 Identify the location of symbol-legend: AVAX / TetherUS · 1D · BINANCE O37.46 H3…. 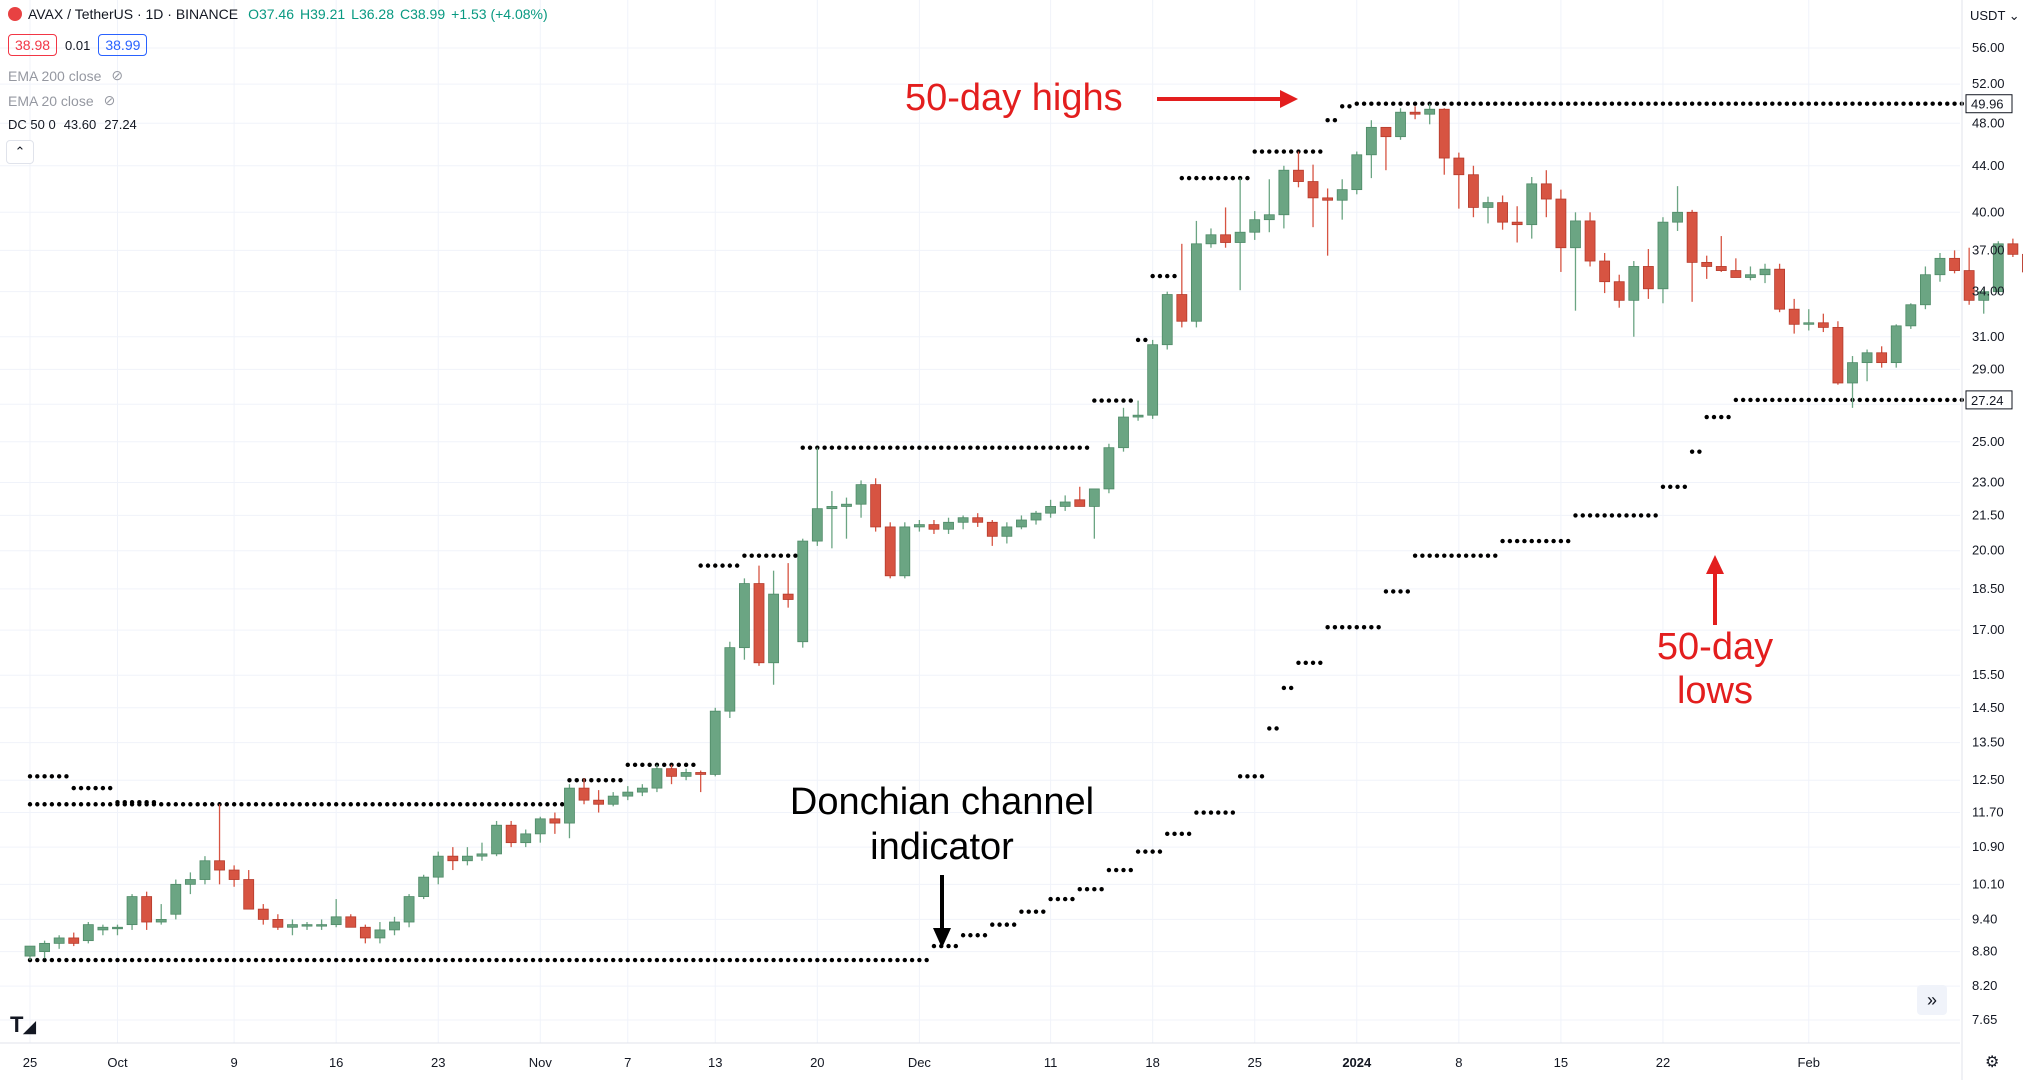
(278, 14).